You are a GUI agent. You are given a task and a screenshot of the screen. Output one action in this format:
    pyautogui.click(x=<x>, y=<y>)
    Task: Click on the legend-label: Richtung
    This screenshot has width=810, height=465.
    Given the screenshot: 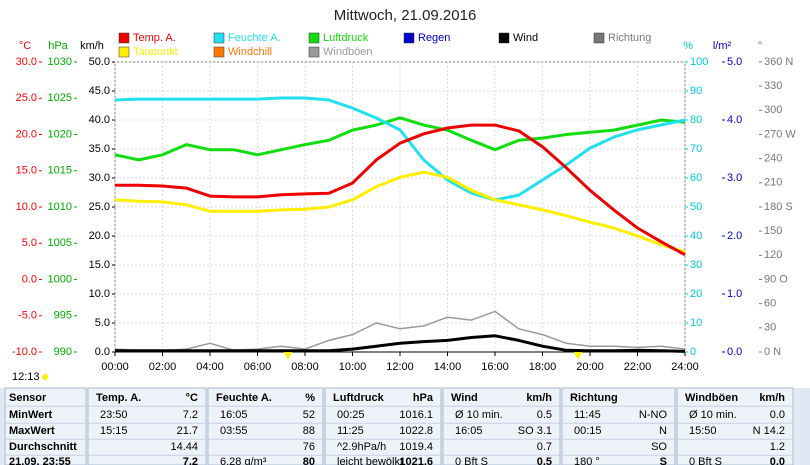 What is the action you would take?
    pyautogui.click(x=629, y=38)
    